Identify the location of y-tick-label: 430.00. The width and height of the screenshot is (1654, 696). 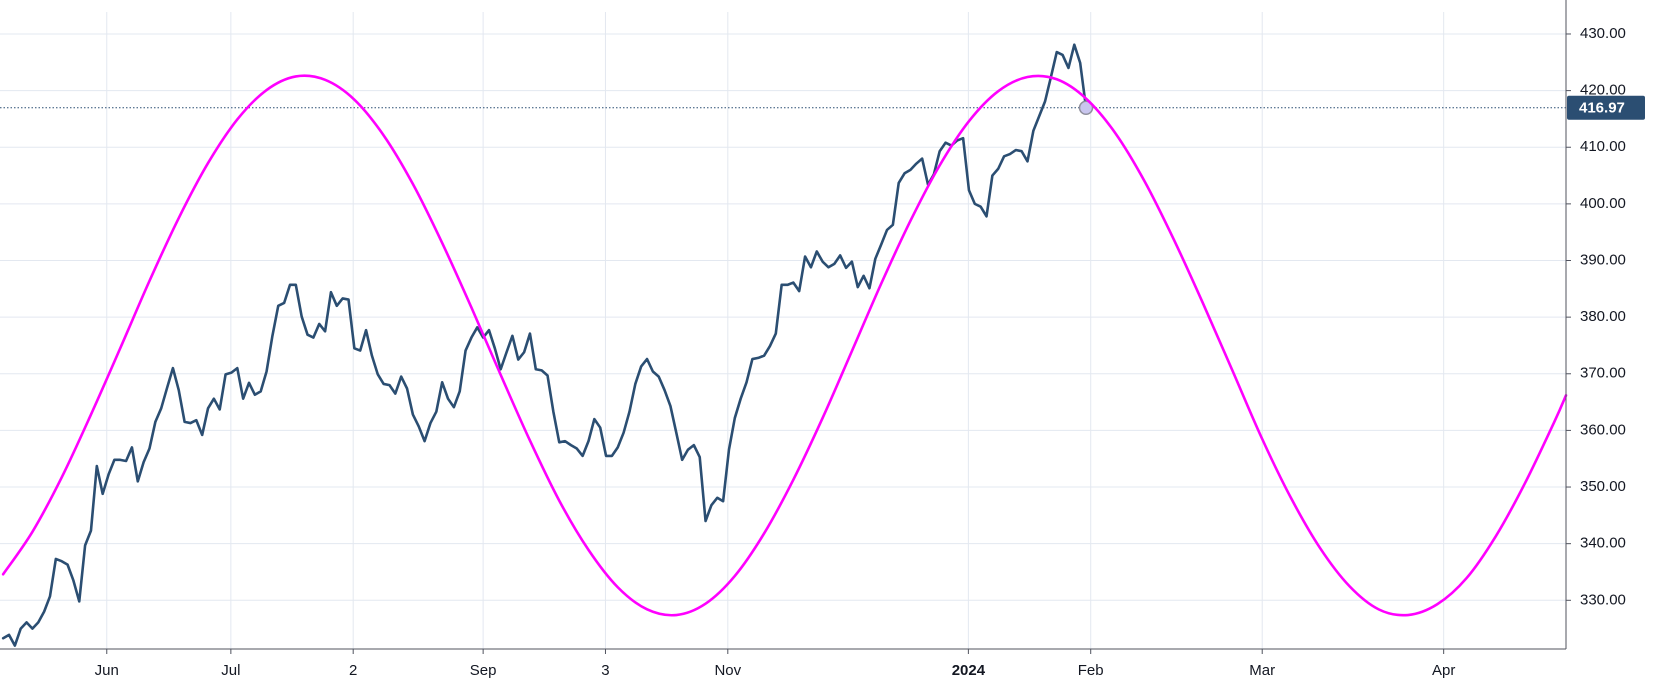
(1603, 33).